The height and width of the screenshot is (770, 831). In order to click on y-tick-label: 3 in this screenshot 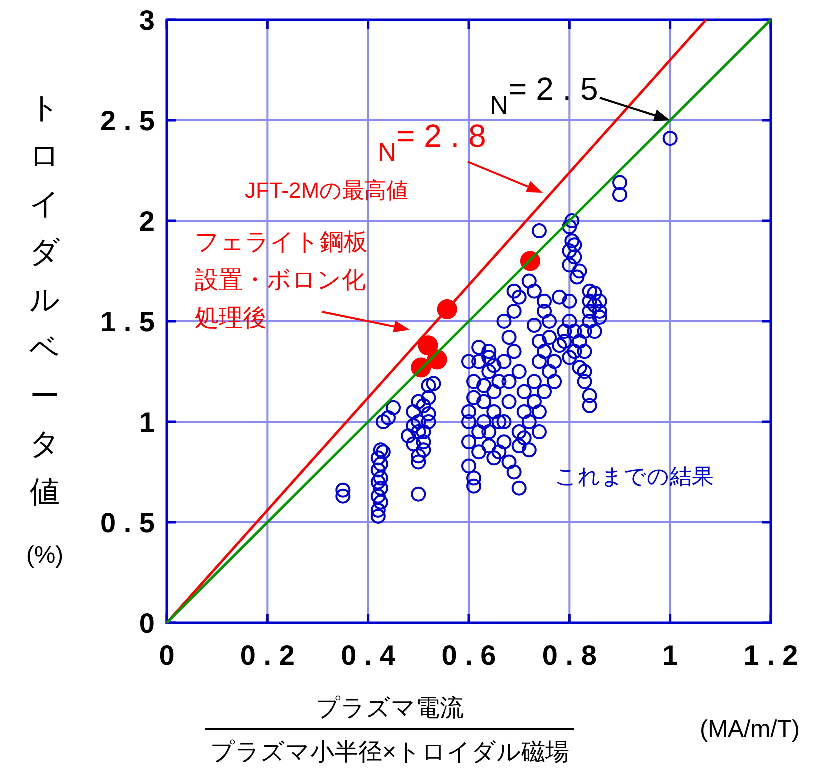, I will do `click(147, 20)`.